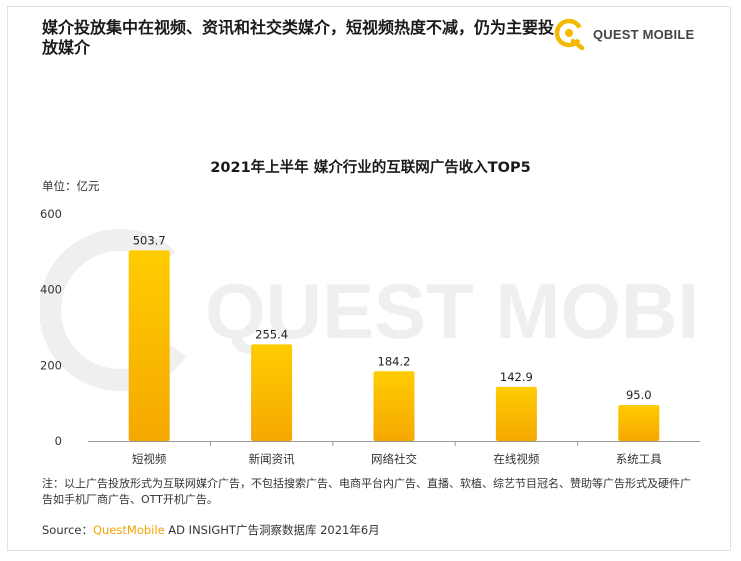  Describe the element at coordinates (67, 530) in the screenshot. I see `source-prefix: Source：` at that location.